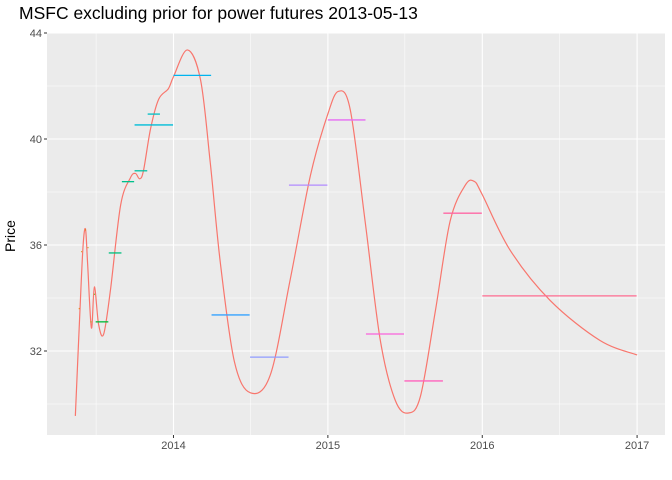  What do you see at coordinates (637, 446) in the screenshot?
I see `x-tick-label: 2017` at bounding box center [637, 446].